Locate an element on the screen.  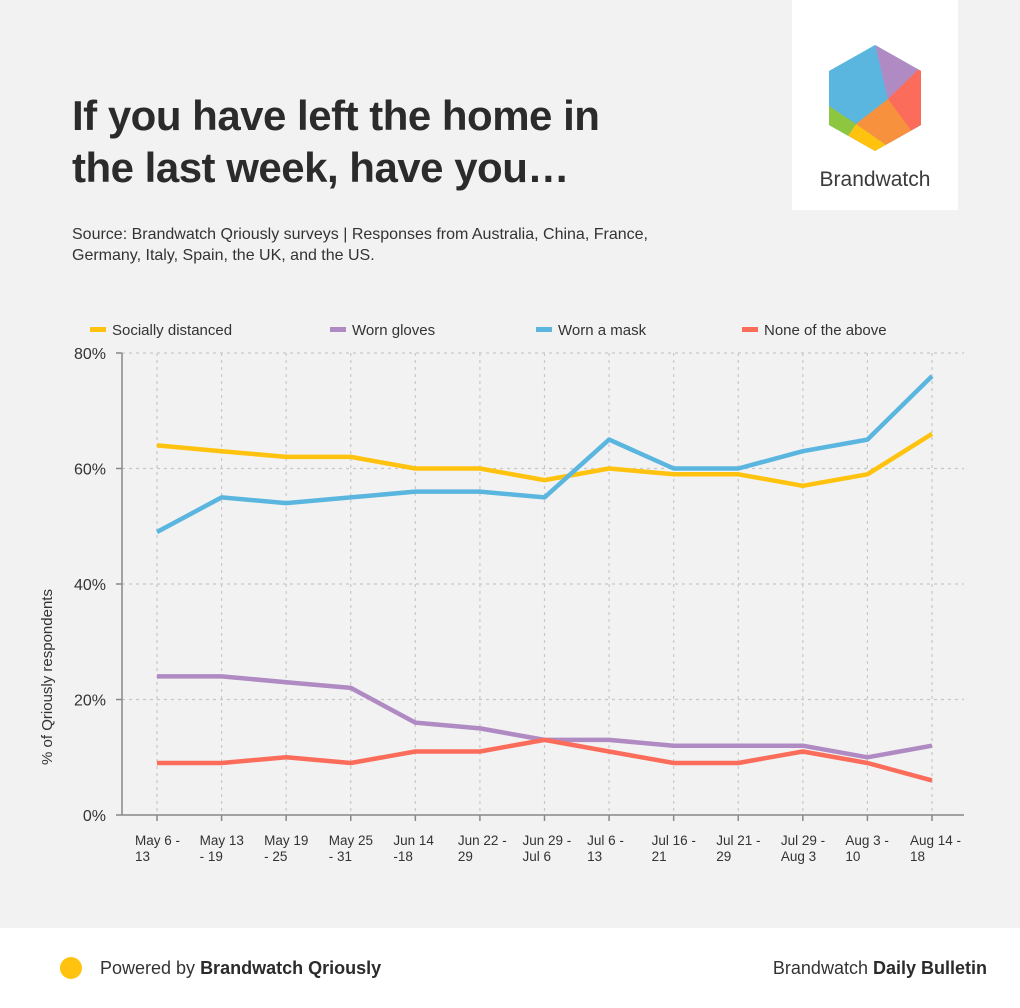
powered-by-text: Powered by Brandwatch Qriously is located at coordinates (240, 968).